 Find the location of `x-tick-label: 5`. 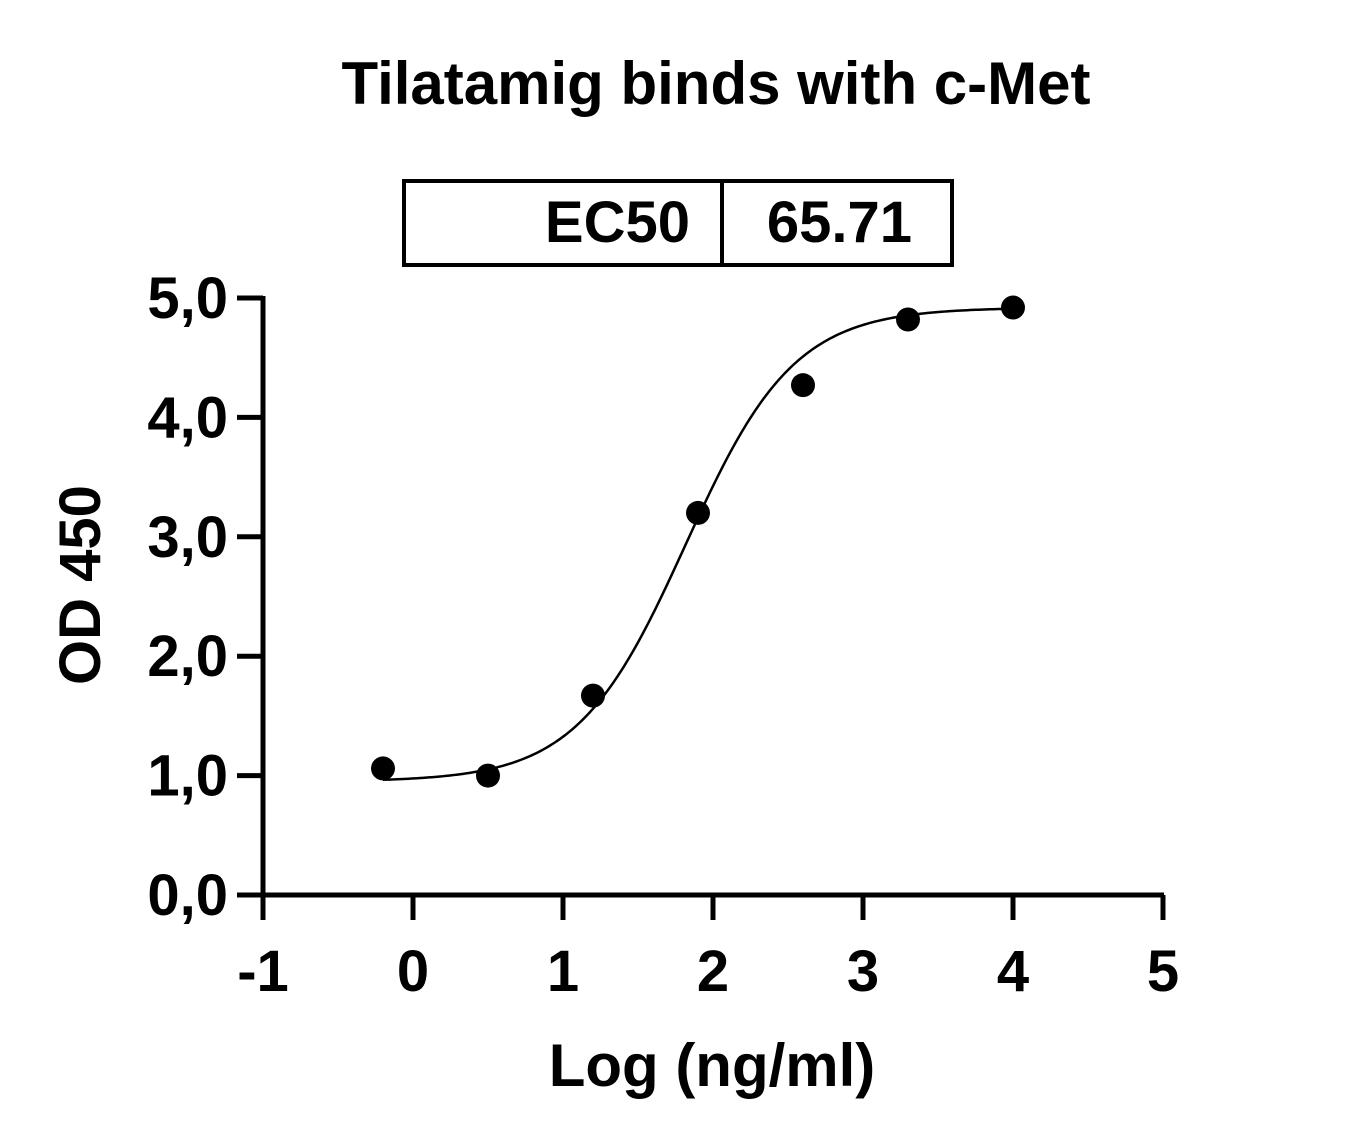

x-tick-label: 5 is located at coordinates (1163, 971).